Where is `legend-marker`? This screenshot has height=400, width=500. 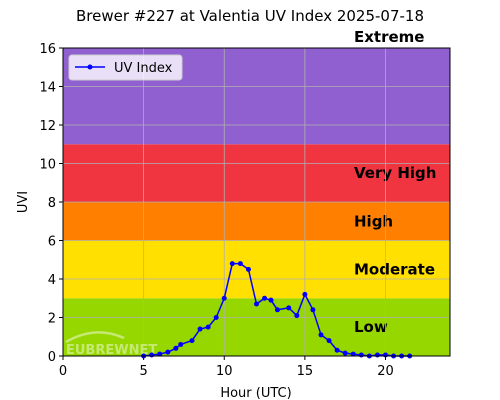 legend-marker is located at coordinates (90, 67).